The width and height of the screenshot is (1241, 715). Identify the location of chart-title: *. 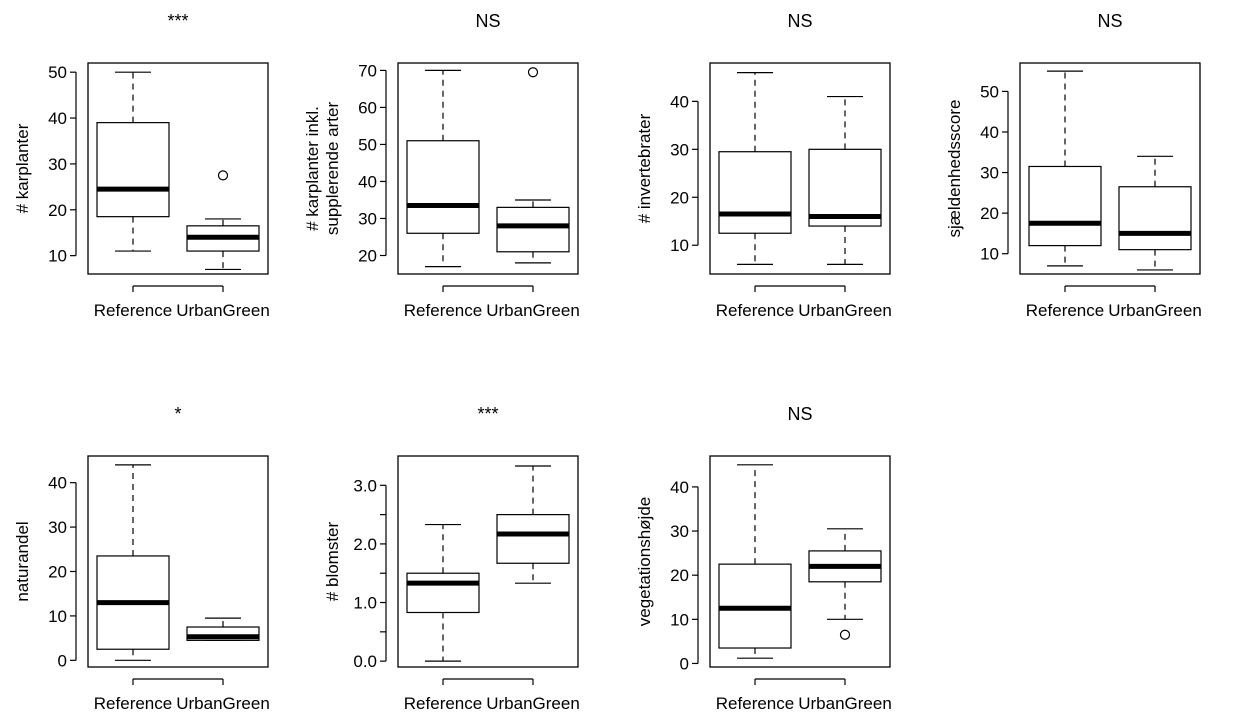
(177, 414).